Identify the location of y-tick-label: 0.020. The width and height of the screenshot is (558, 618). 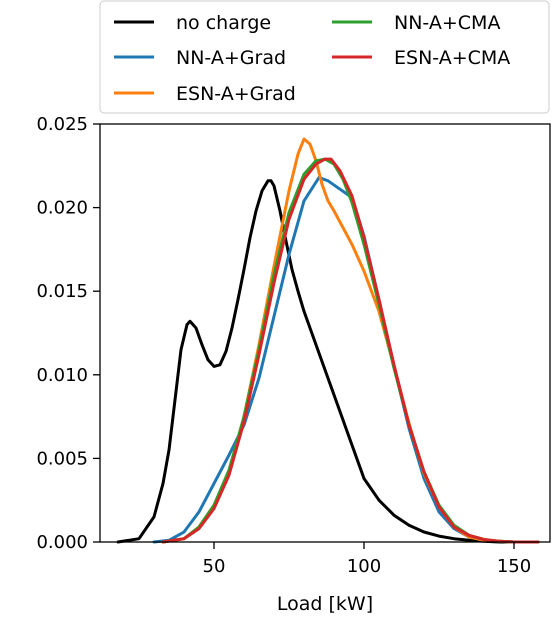
(62, 208).